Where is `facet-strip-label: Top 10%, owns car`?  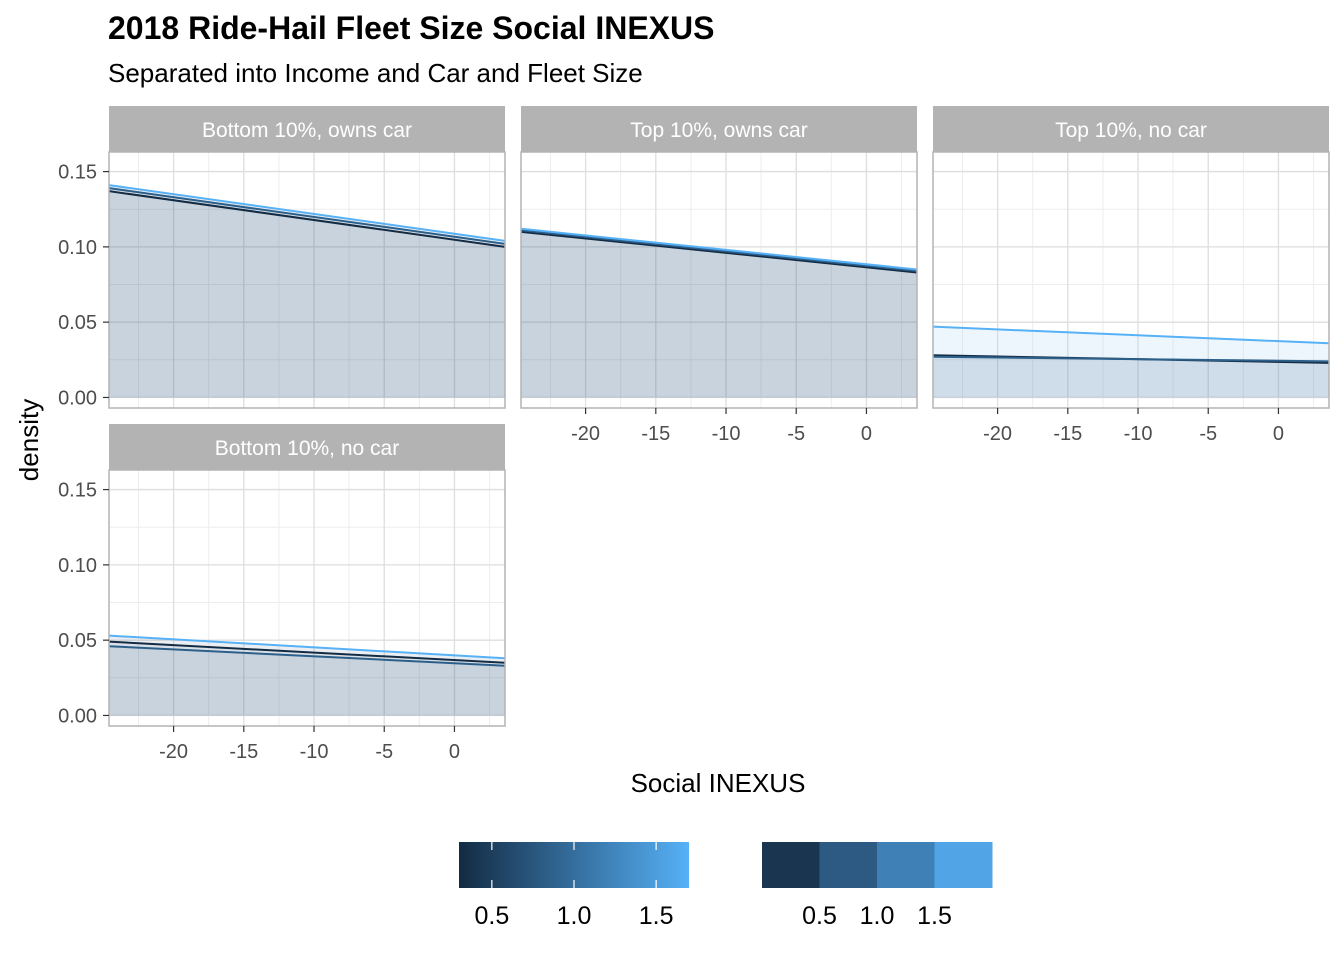 facet-strip-label: Top 10%, owns car is located at coordinates (718, 130).